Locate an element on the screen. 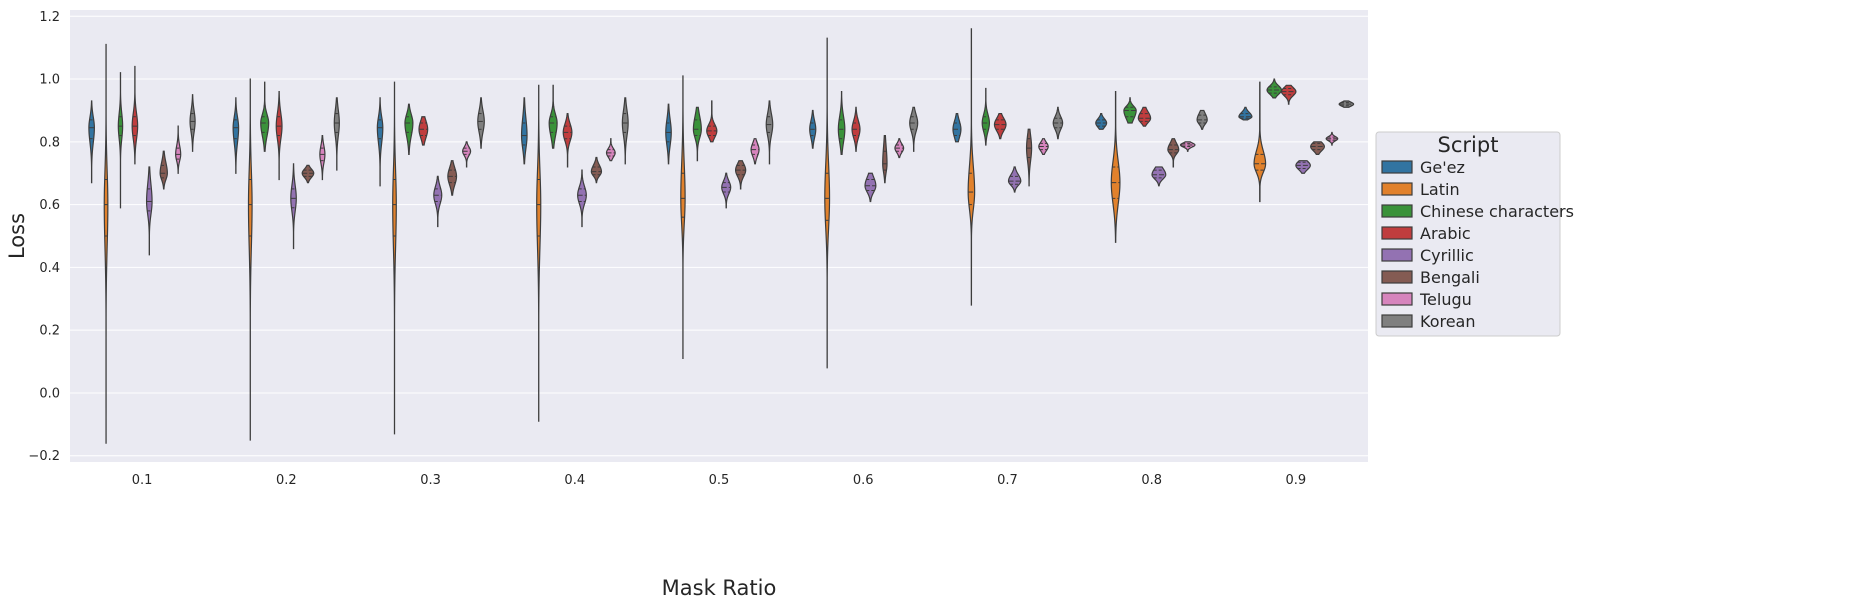  x-tick-label: 0.3 is located at coordinates (430, 480).